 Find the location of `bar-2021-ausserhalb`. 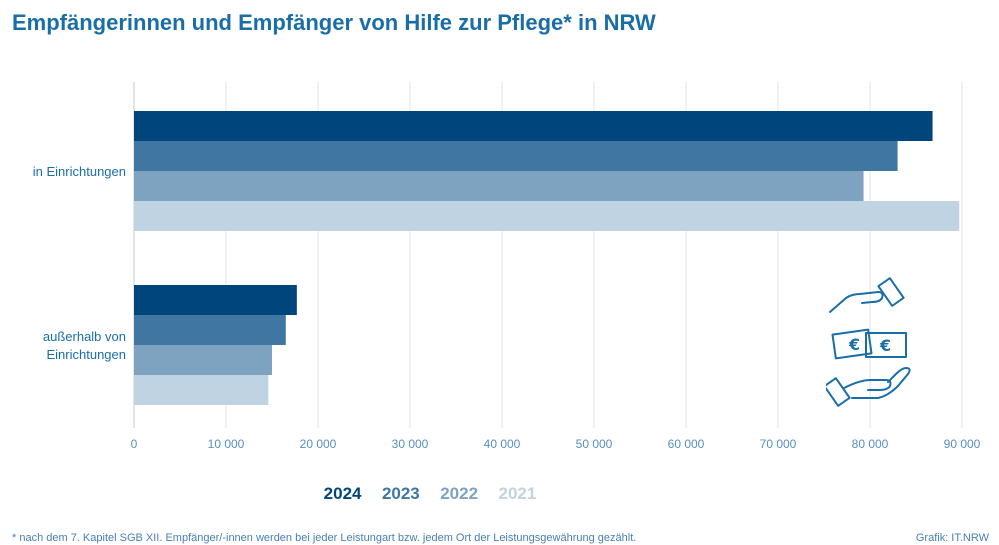

bar-2021-ausserhalb is located at coordinates (201, 390).